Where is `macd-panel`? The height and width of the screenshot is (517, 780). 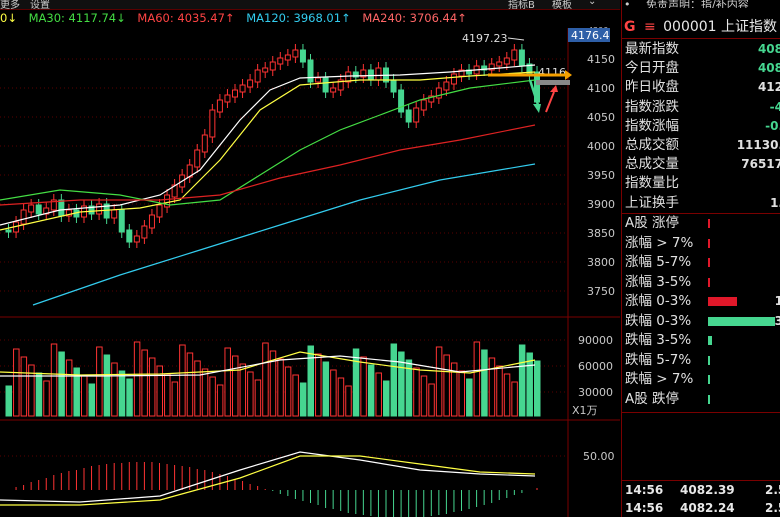
macd-panel is located at coordinates (269, 484).